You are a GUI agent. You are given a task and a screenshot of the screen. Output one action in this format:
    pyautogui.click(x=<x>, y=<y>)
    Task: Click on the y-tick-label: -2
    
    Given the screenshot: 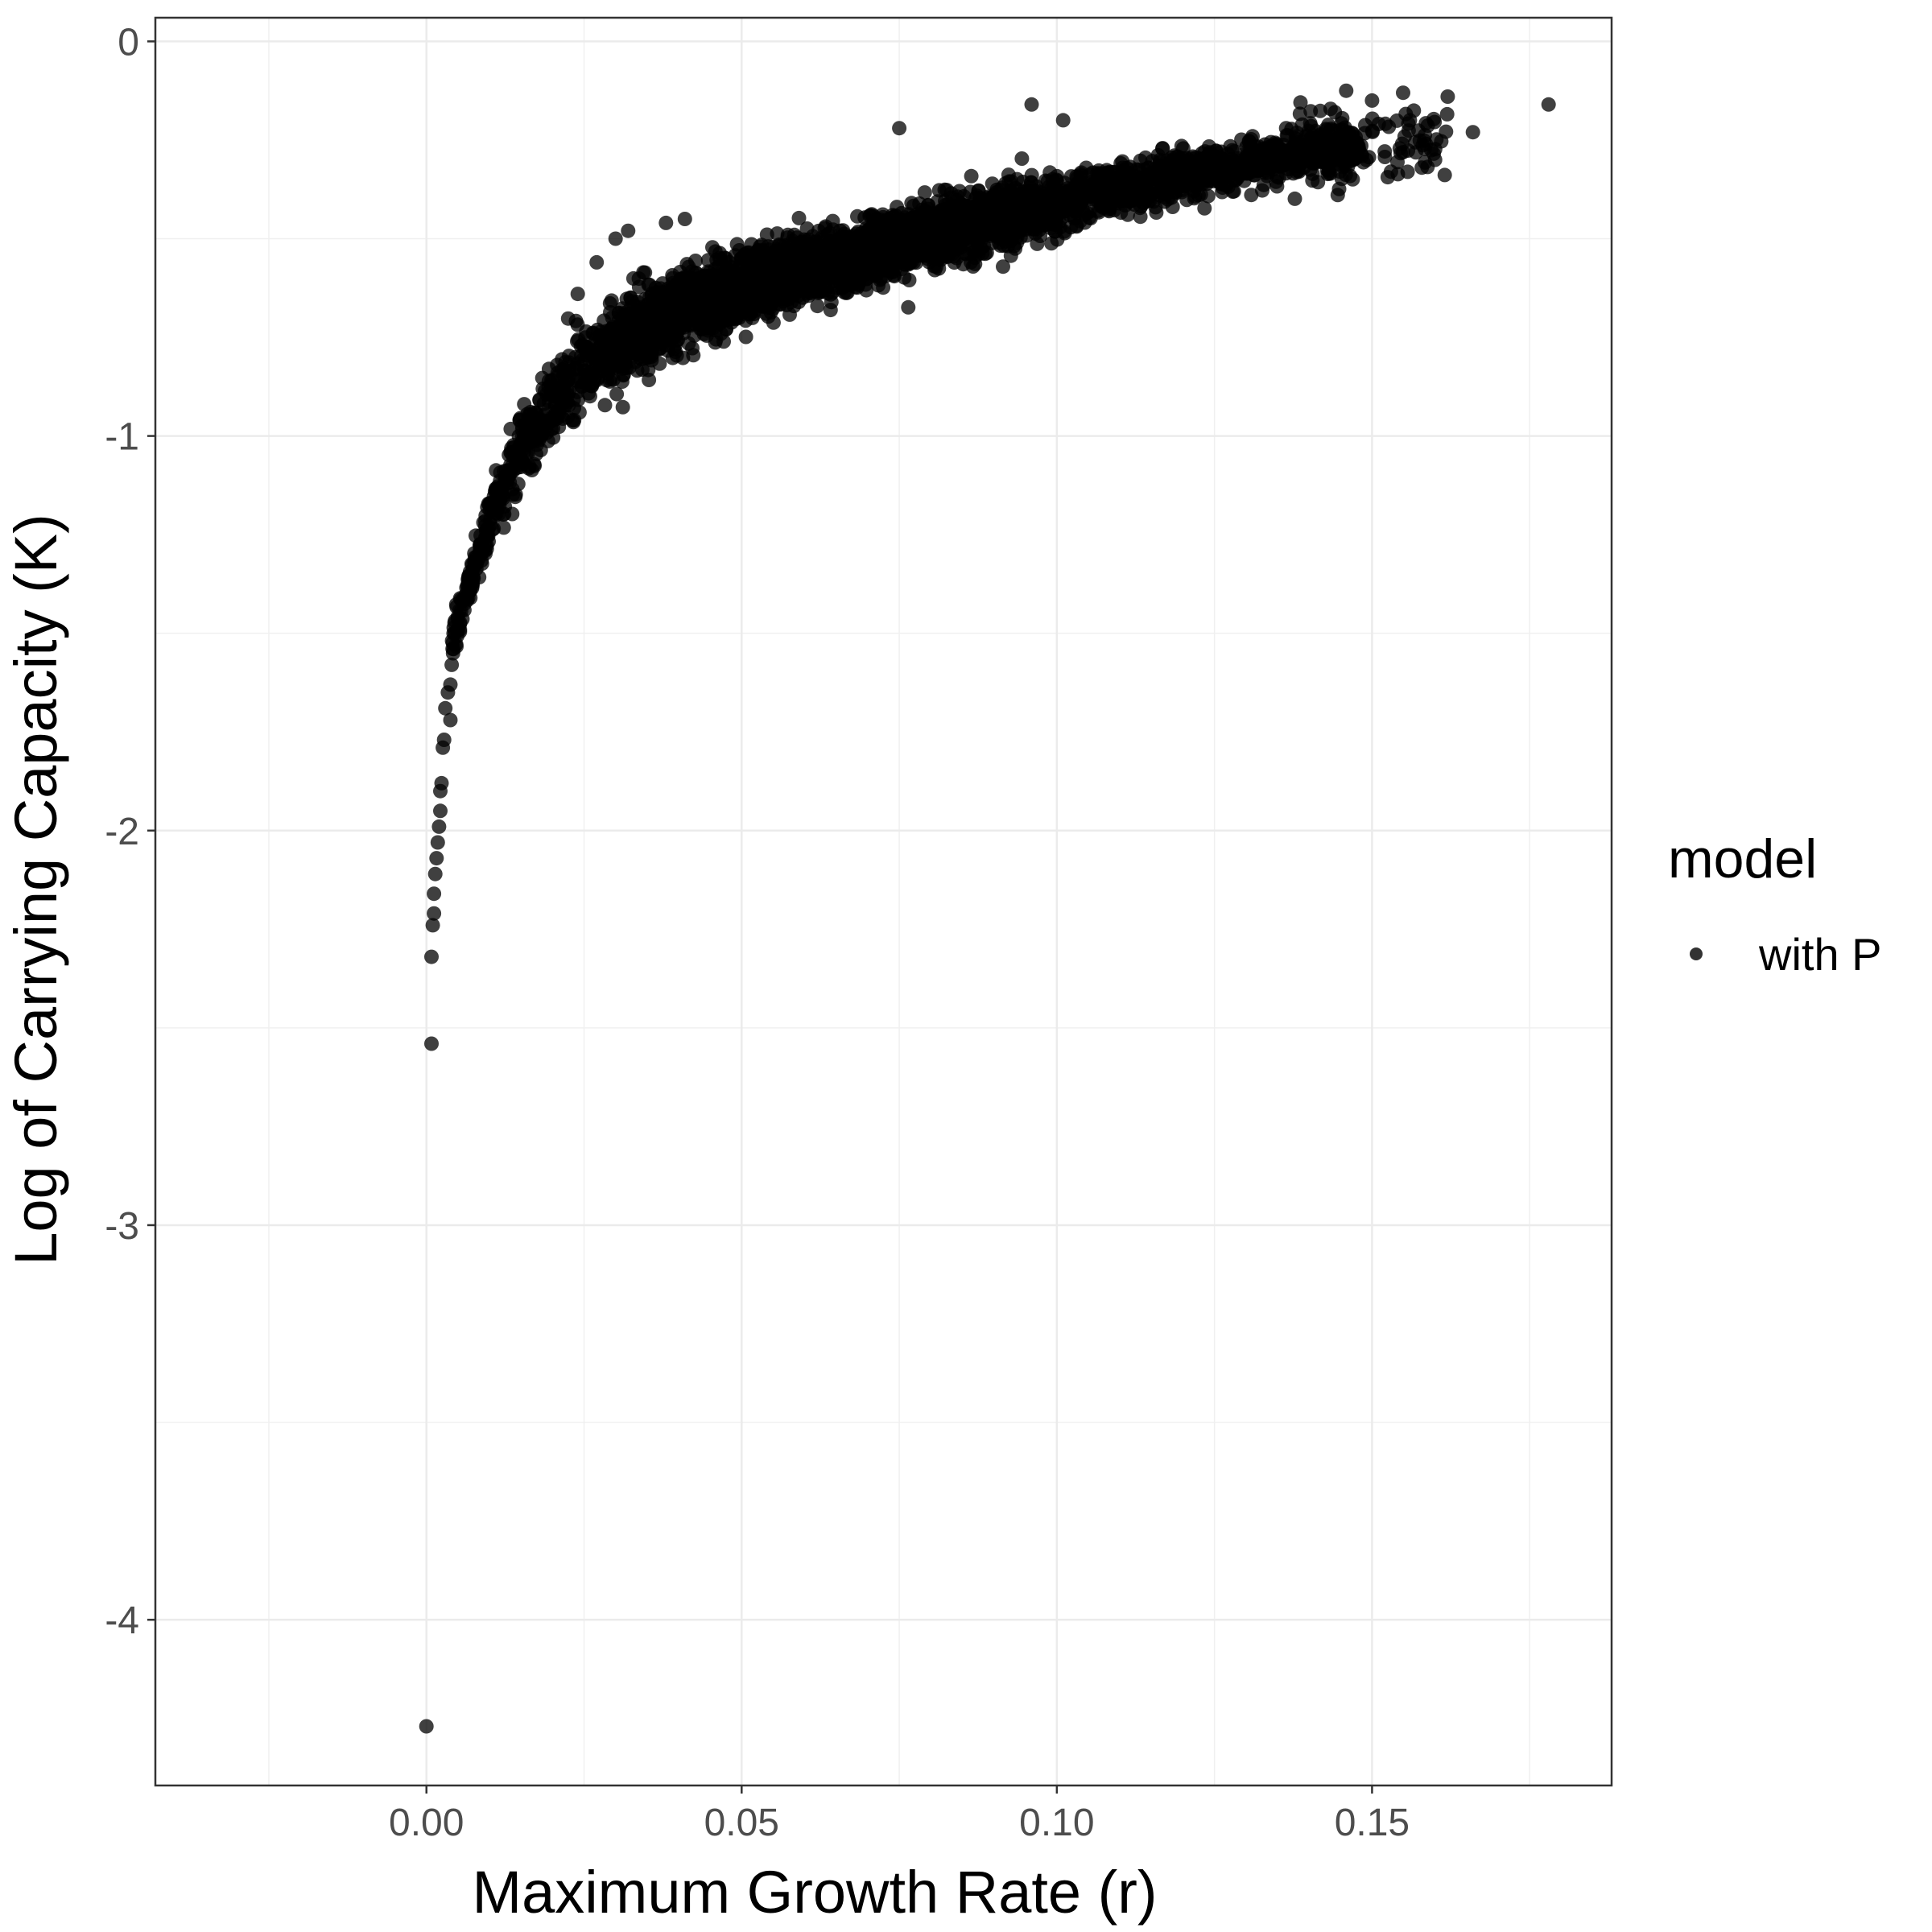 What is the action you would take?
    pyautogui.click(x=122, y=832)
    